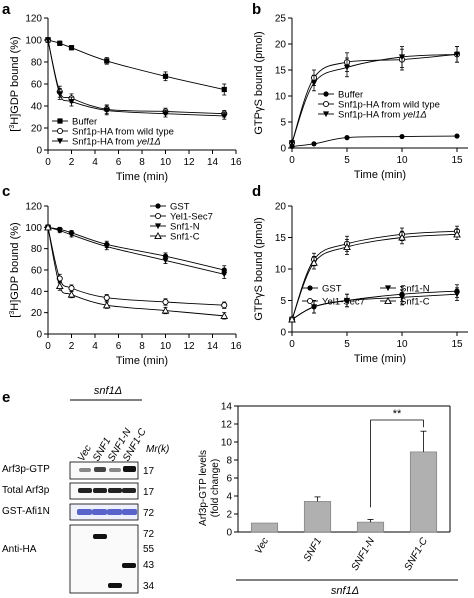  Describe the element at coordinates (6, 191) in the screenshot. I see `panel-letter-c: c` at that location.